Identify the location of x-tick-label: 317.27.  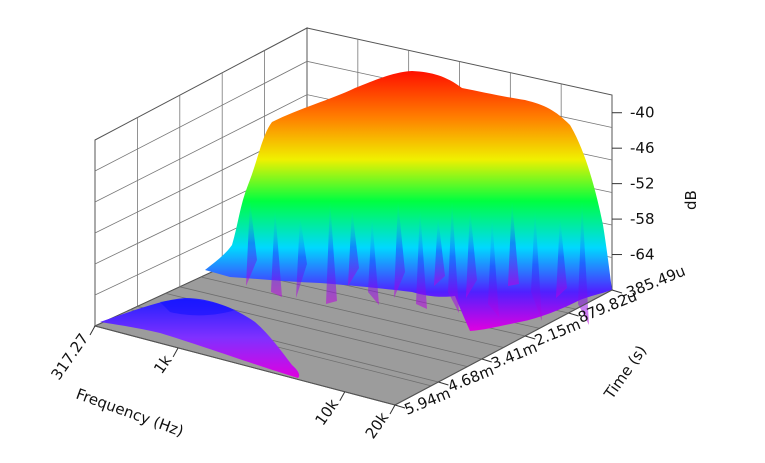
(69, 356).